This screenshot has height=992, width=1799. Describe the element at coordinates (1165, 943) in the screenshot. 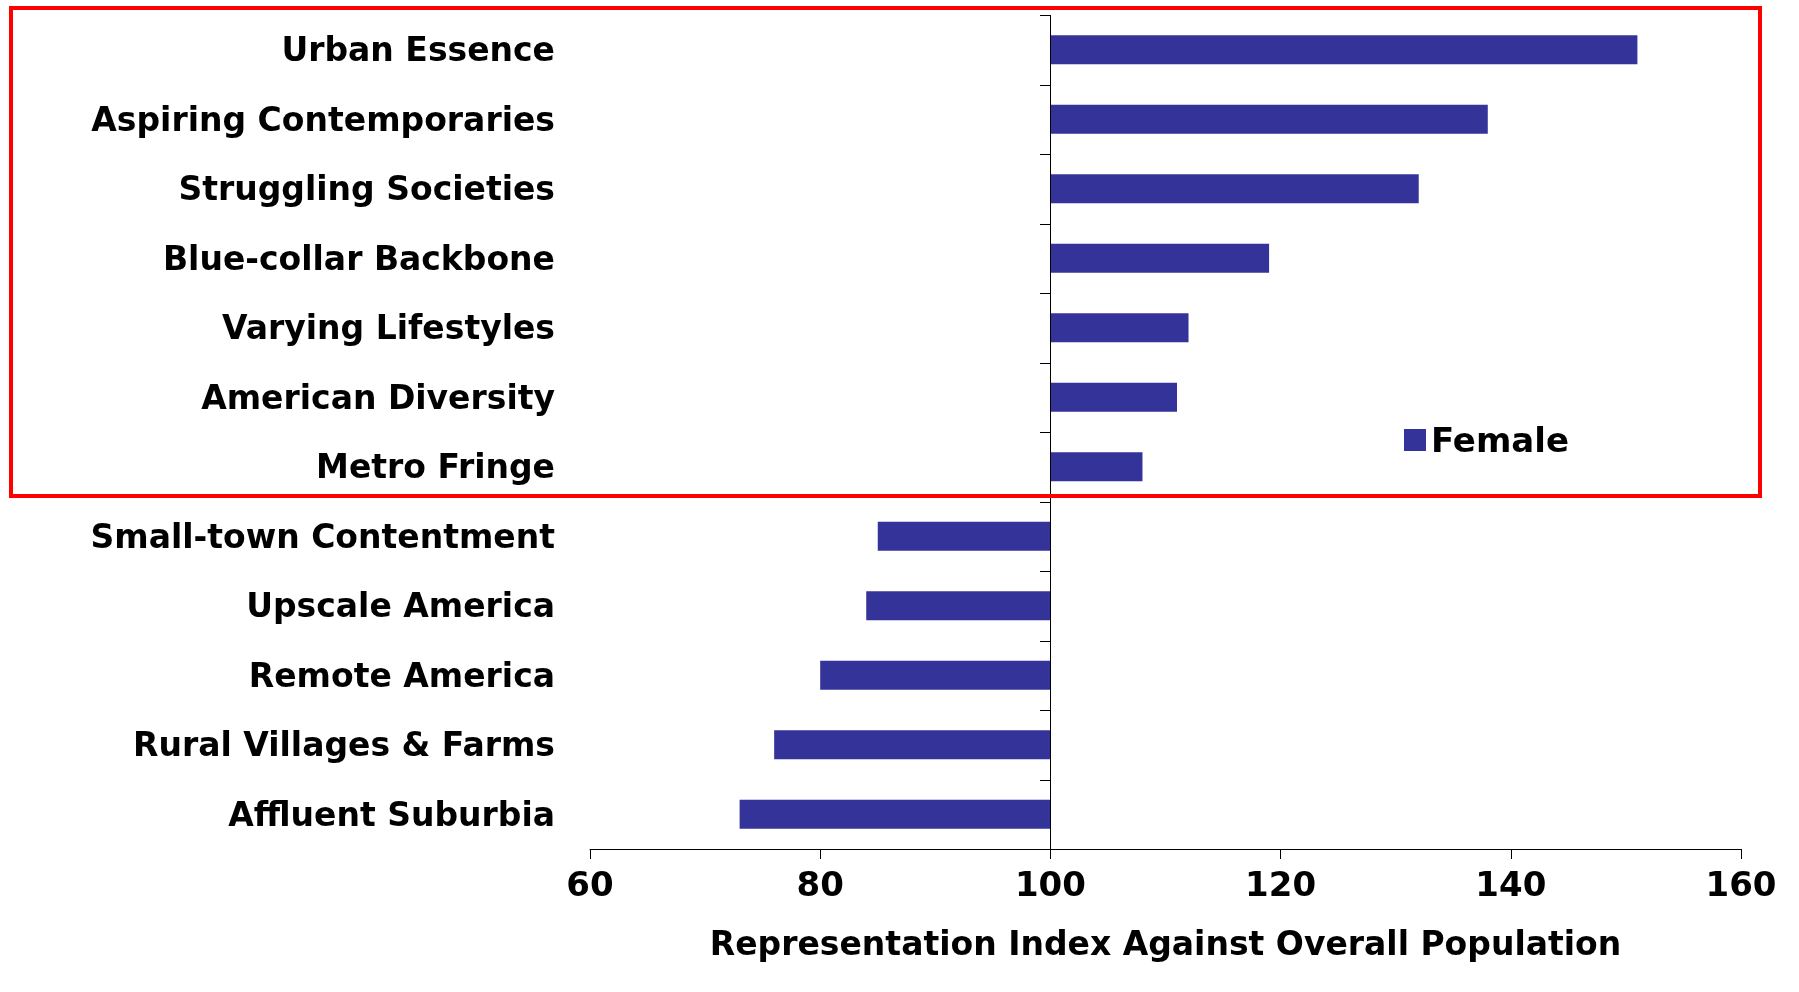

I see `x-axis-title: Representation Index Against Overall Population` at that location.